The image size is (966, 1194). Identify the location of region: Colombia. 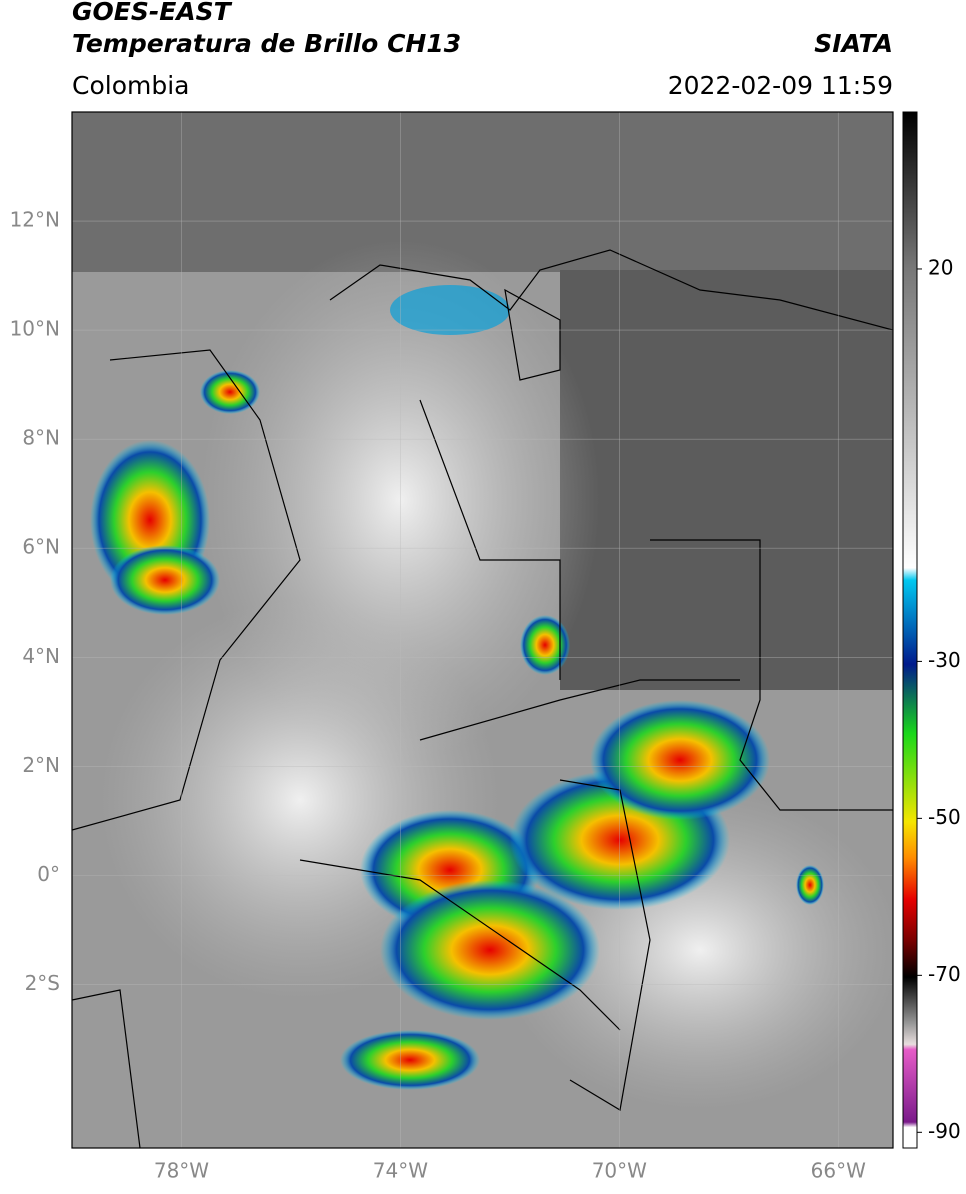
(130, 85).